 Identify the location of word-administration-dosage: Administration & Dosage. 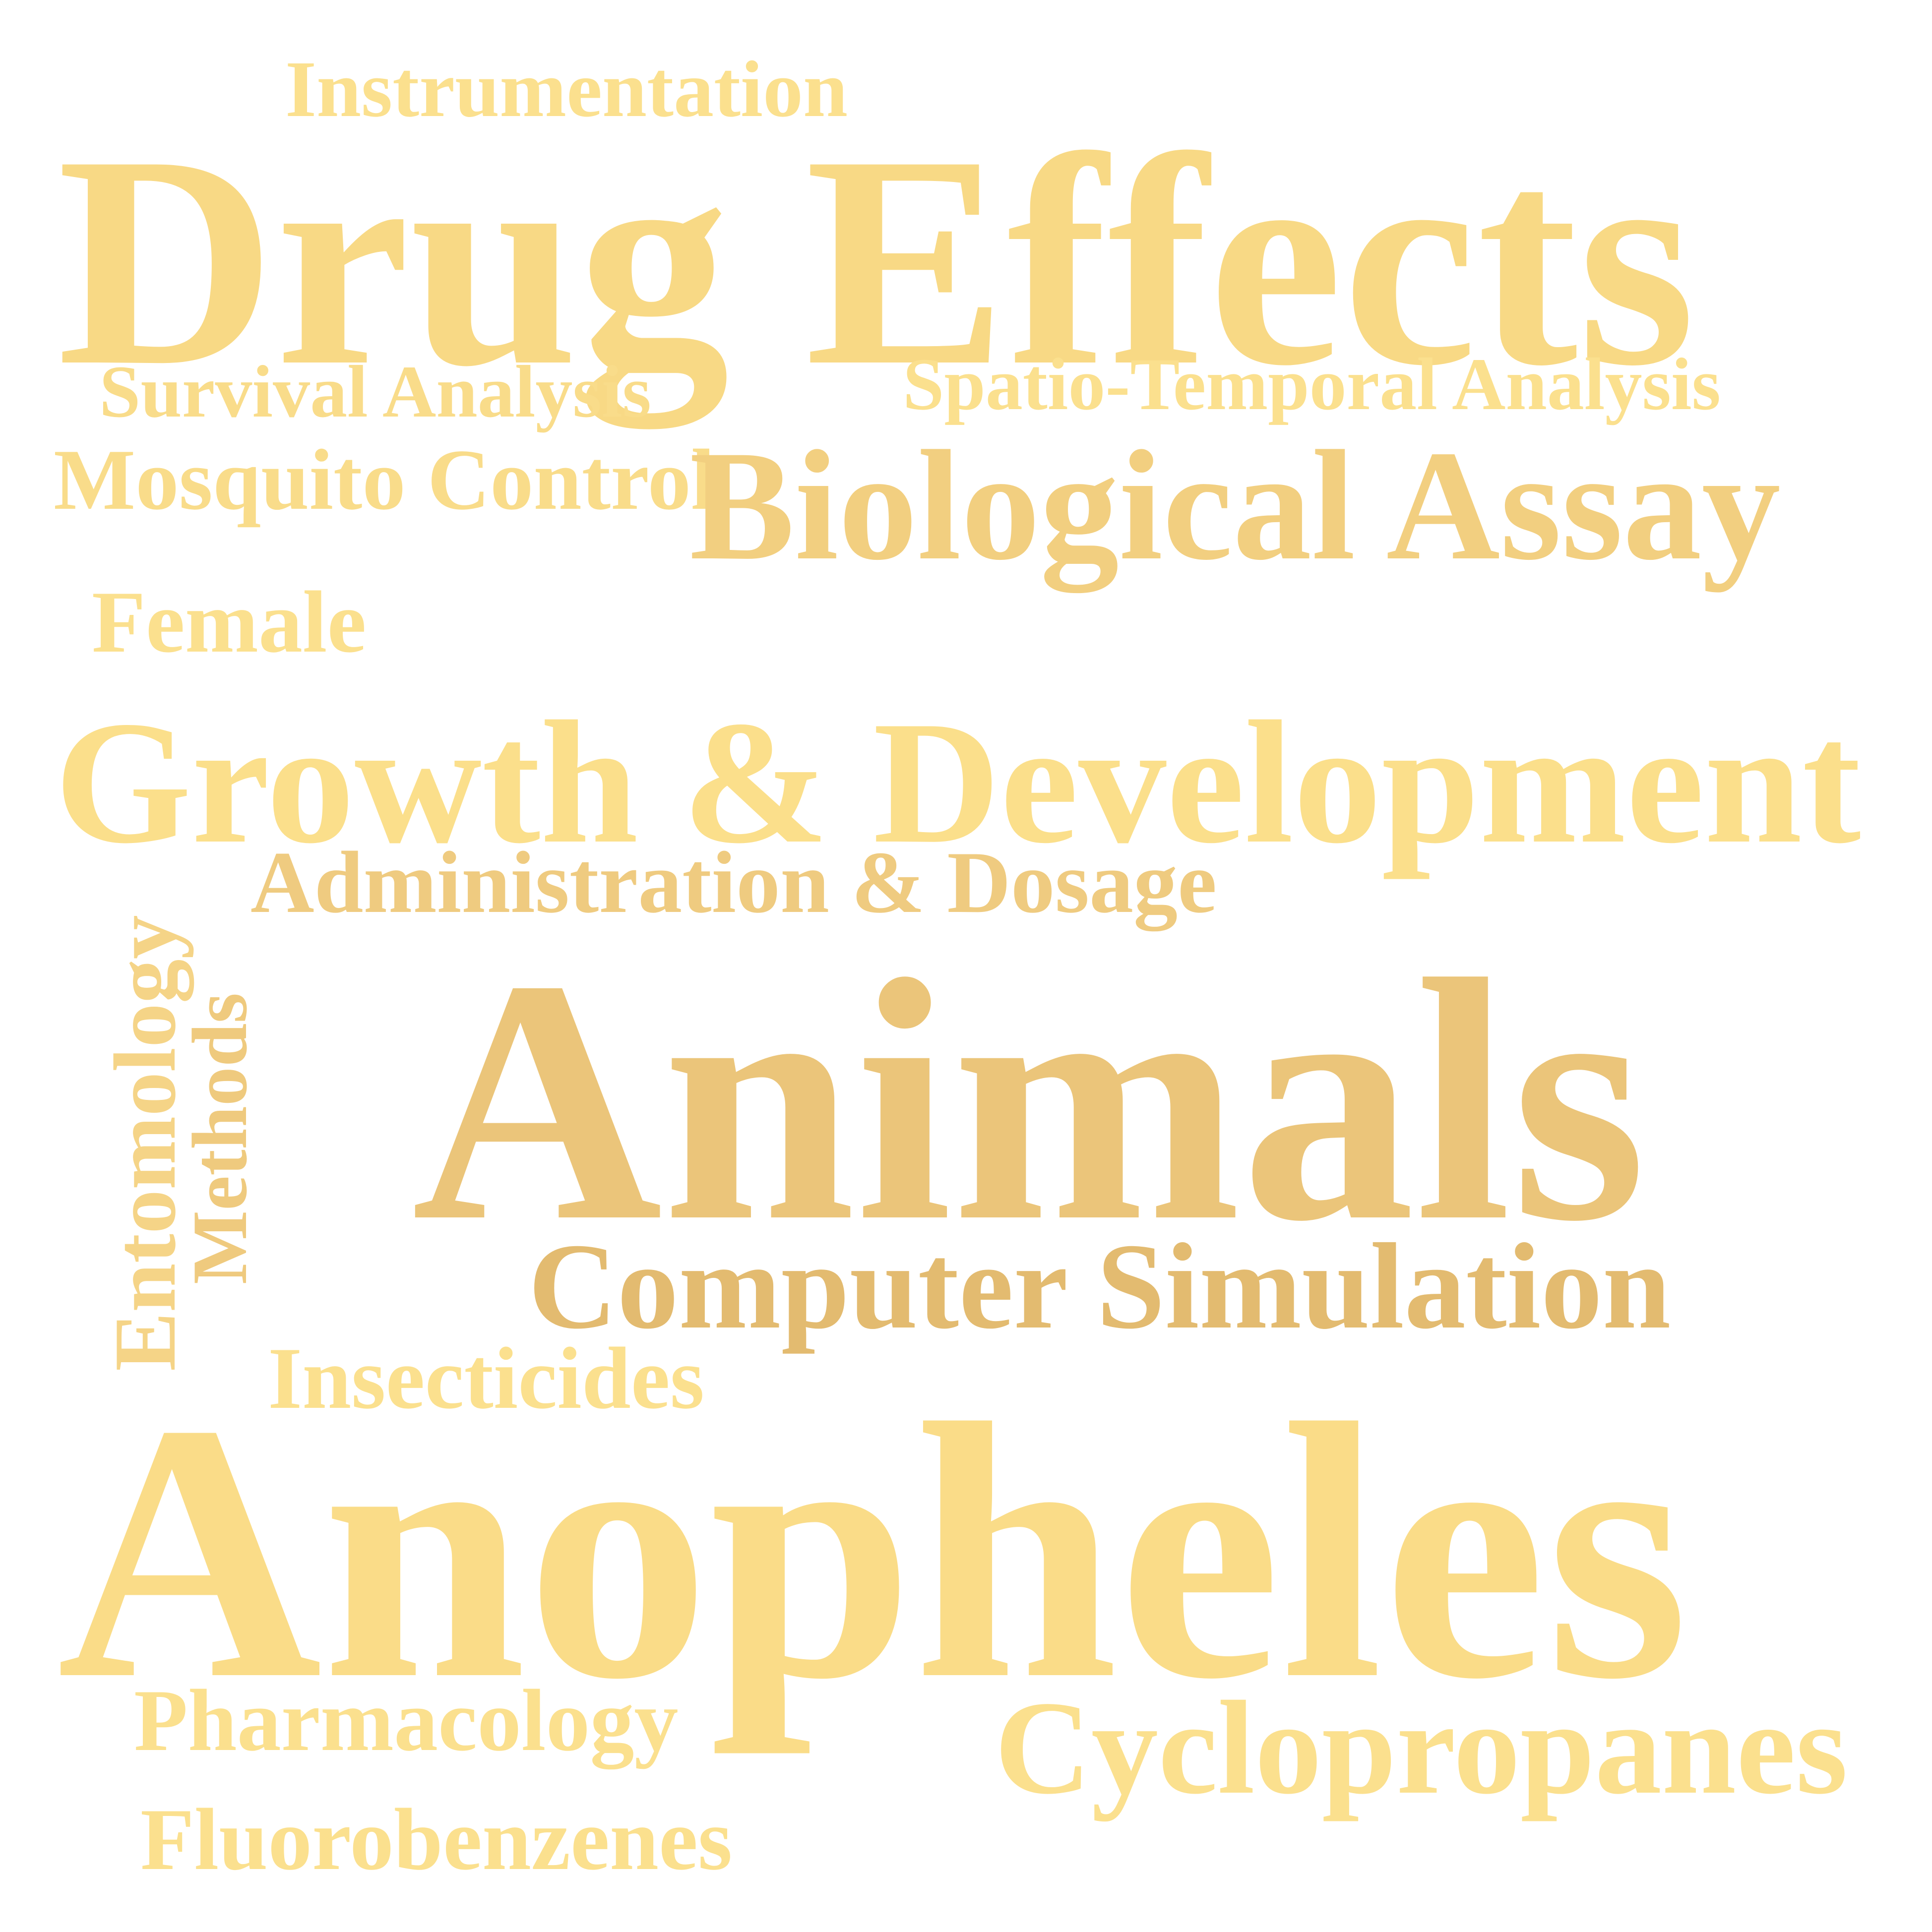
(733, 882).